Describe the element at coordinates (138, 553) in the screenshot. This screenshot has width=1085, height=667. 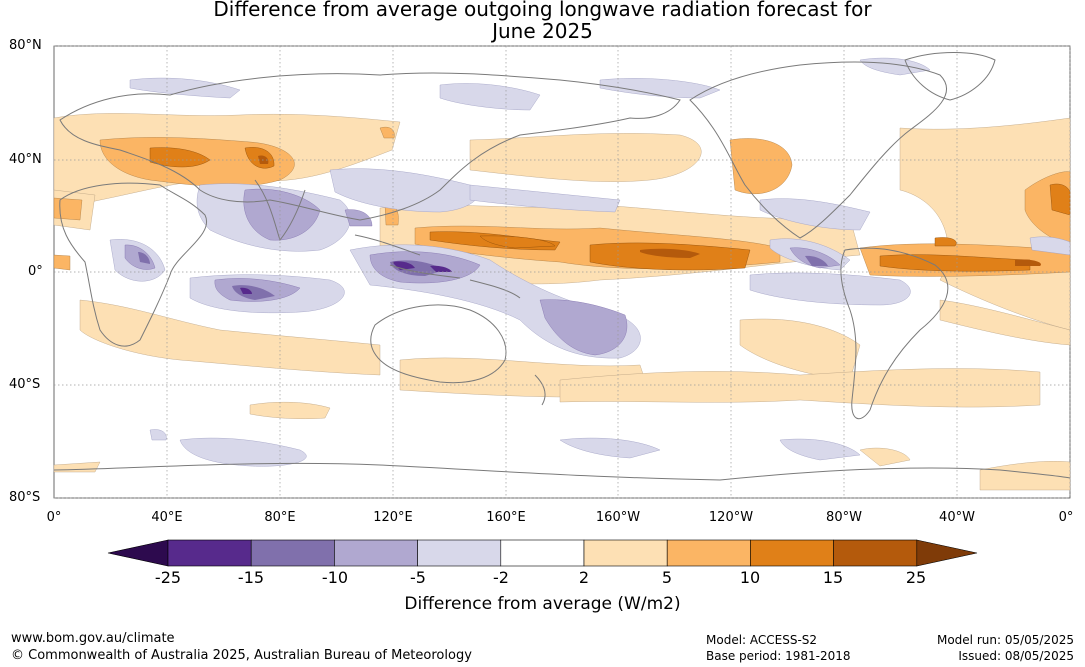
I see `colorbar-extend-low` at that location.